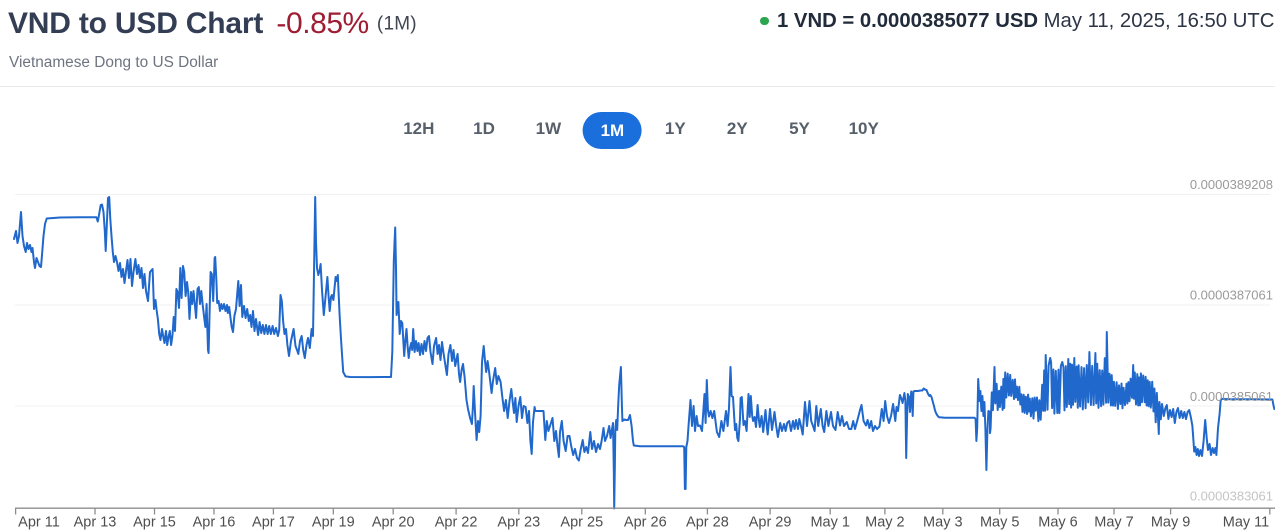  I want to click on svg-text: Apr 26, so click(645, 523).